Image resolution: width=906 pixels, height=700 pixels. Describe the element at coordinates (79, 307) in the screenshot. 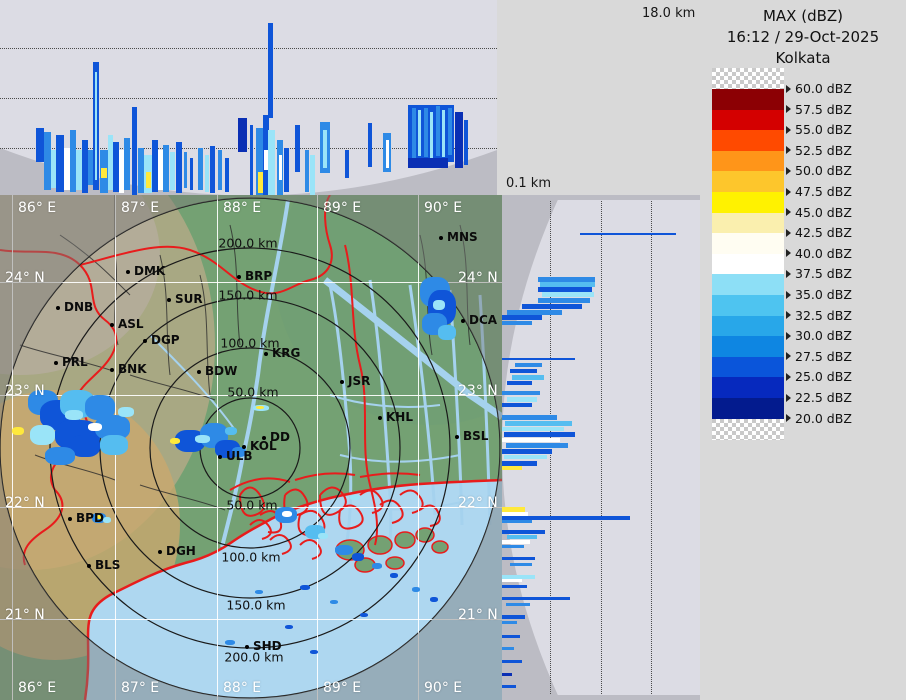

I see `city-label: DNB` at that location.